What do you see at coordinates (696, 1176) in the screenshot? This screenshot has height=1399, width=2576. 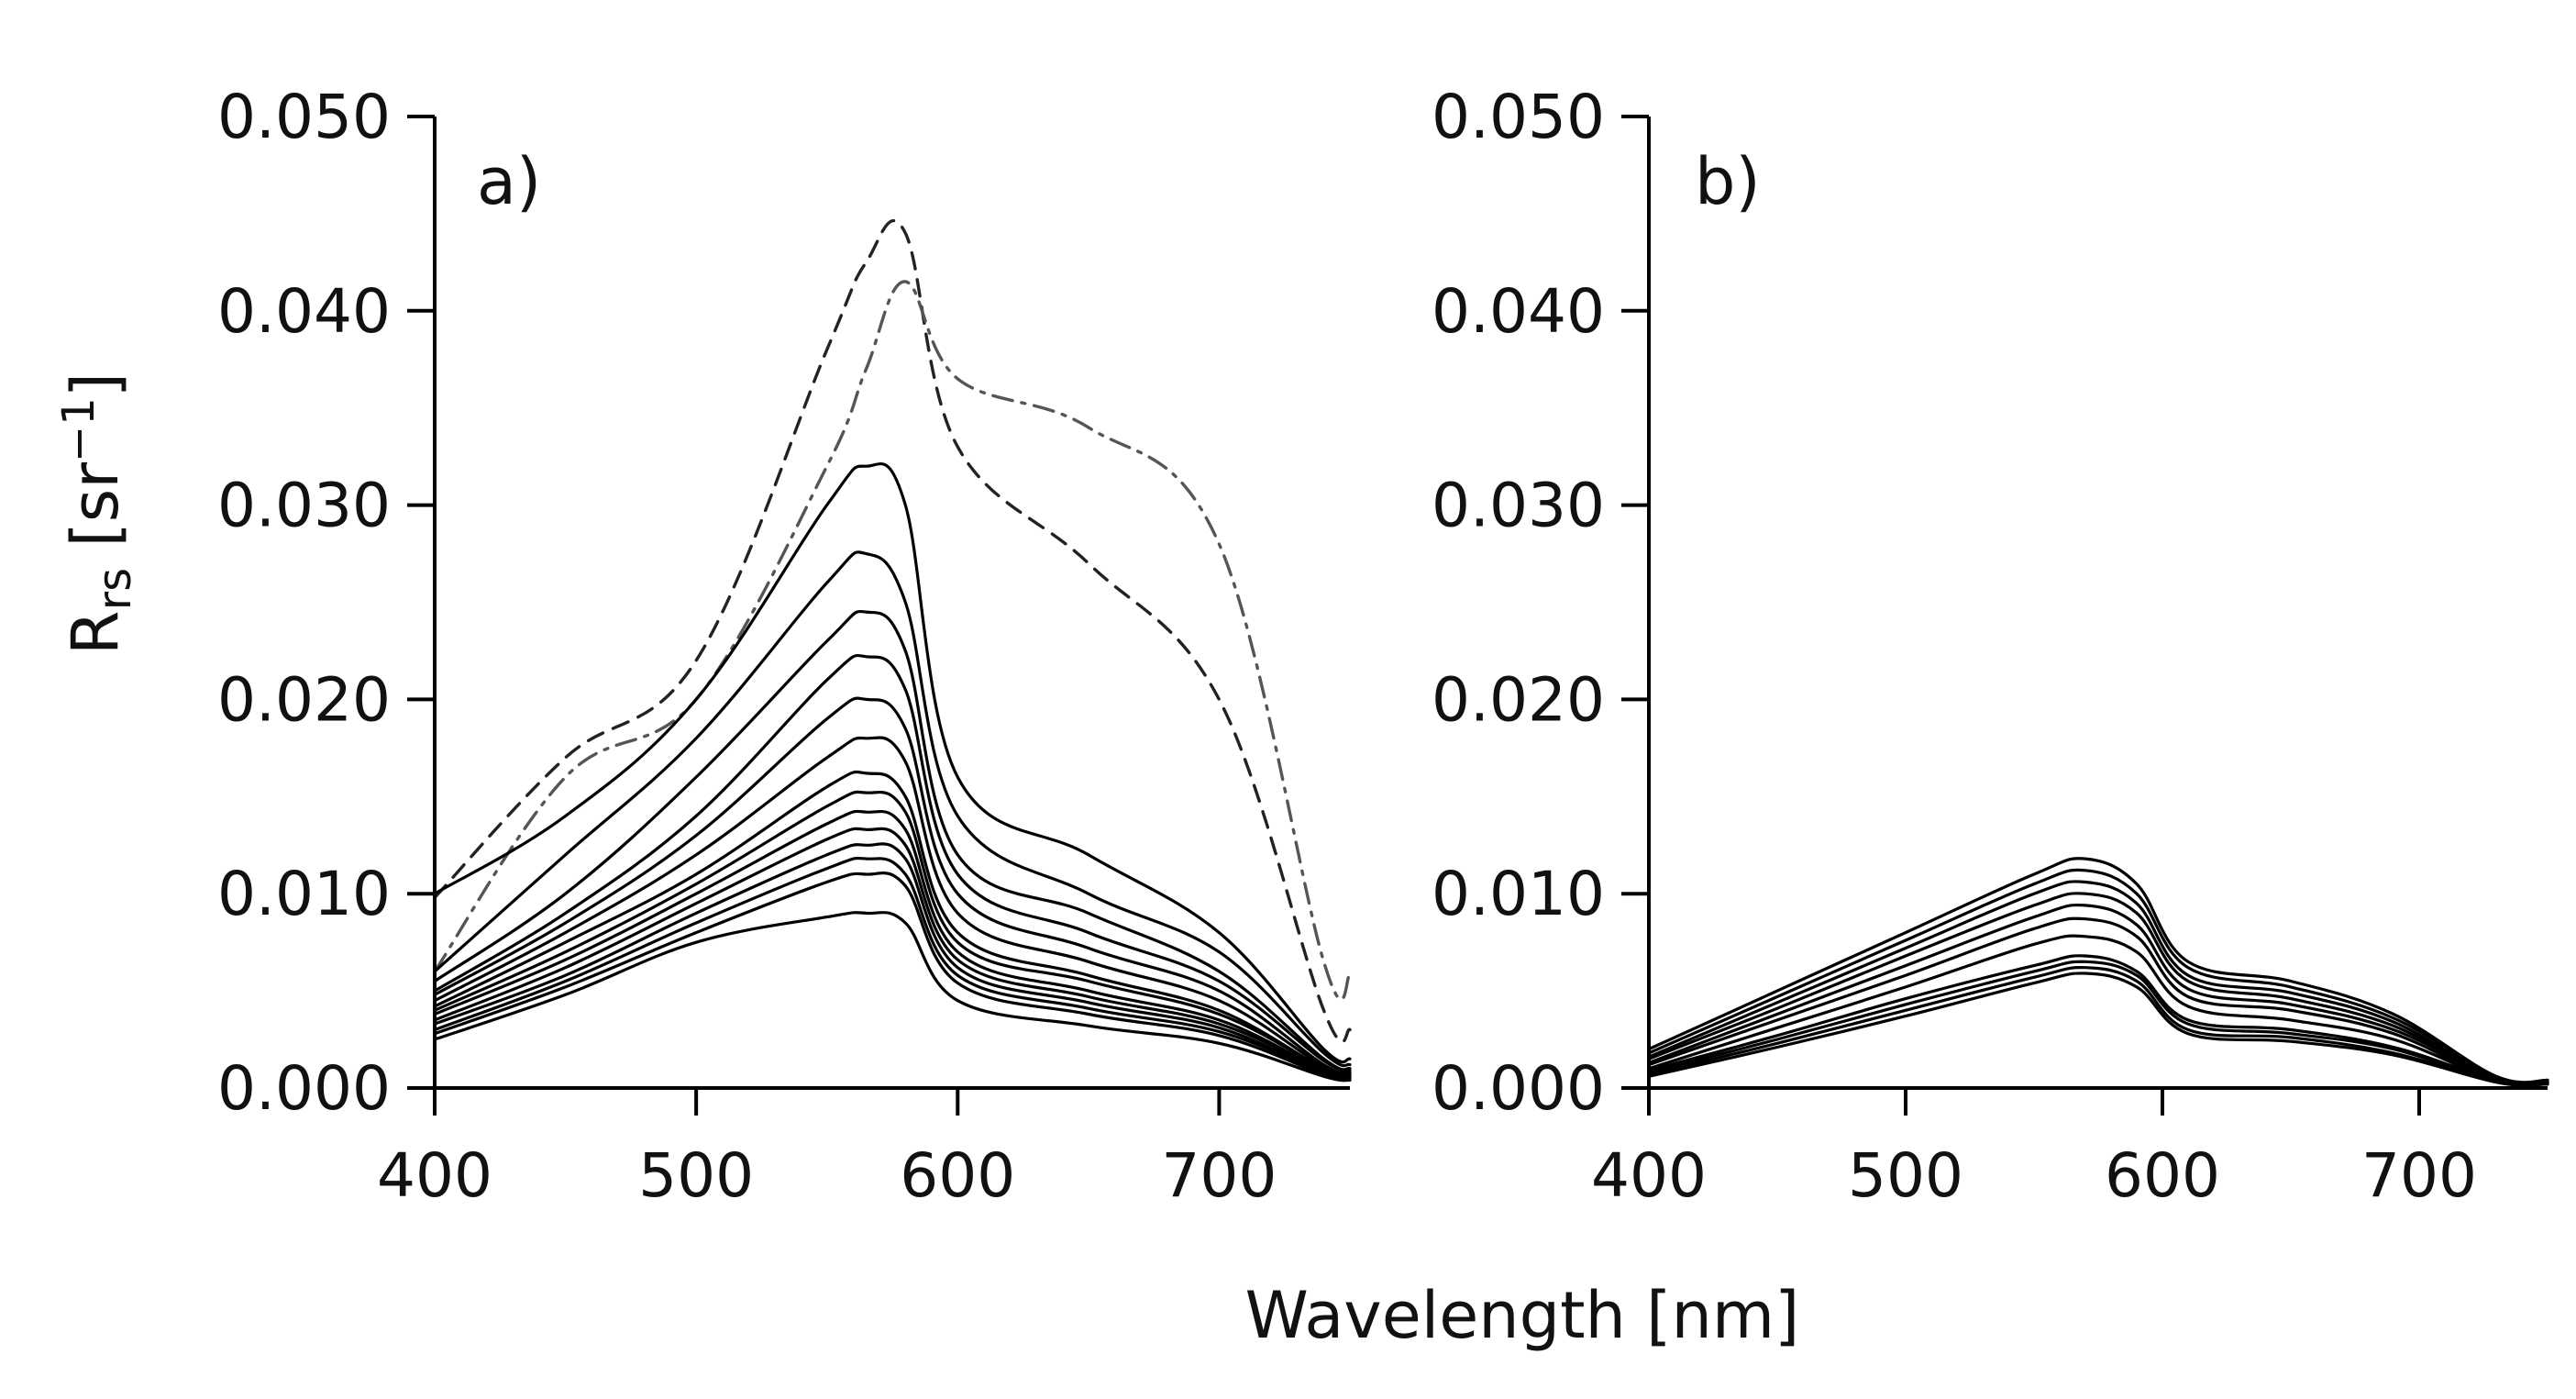 I see `panel-a-x-tick-label: 500` at bounding box center [696, 1176].